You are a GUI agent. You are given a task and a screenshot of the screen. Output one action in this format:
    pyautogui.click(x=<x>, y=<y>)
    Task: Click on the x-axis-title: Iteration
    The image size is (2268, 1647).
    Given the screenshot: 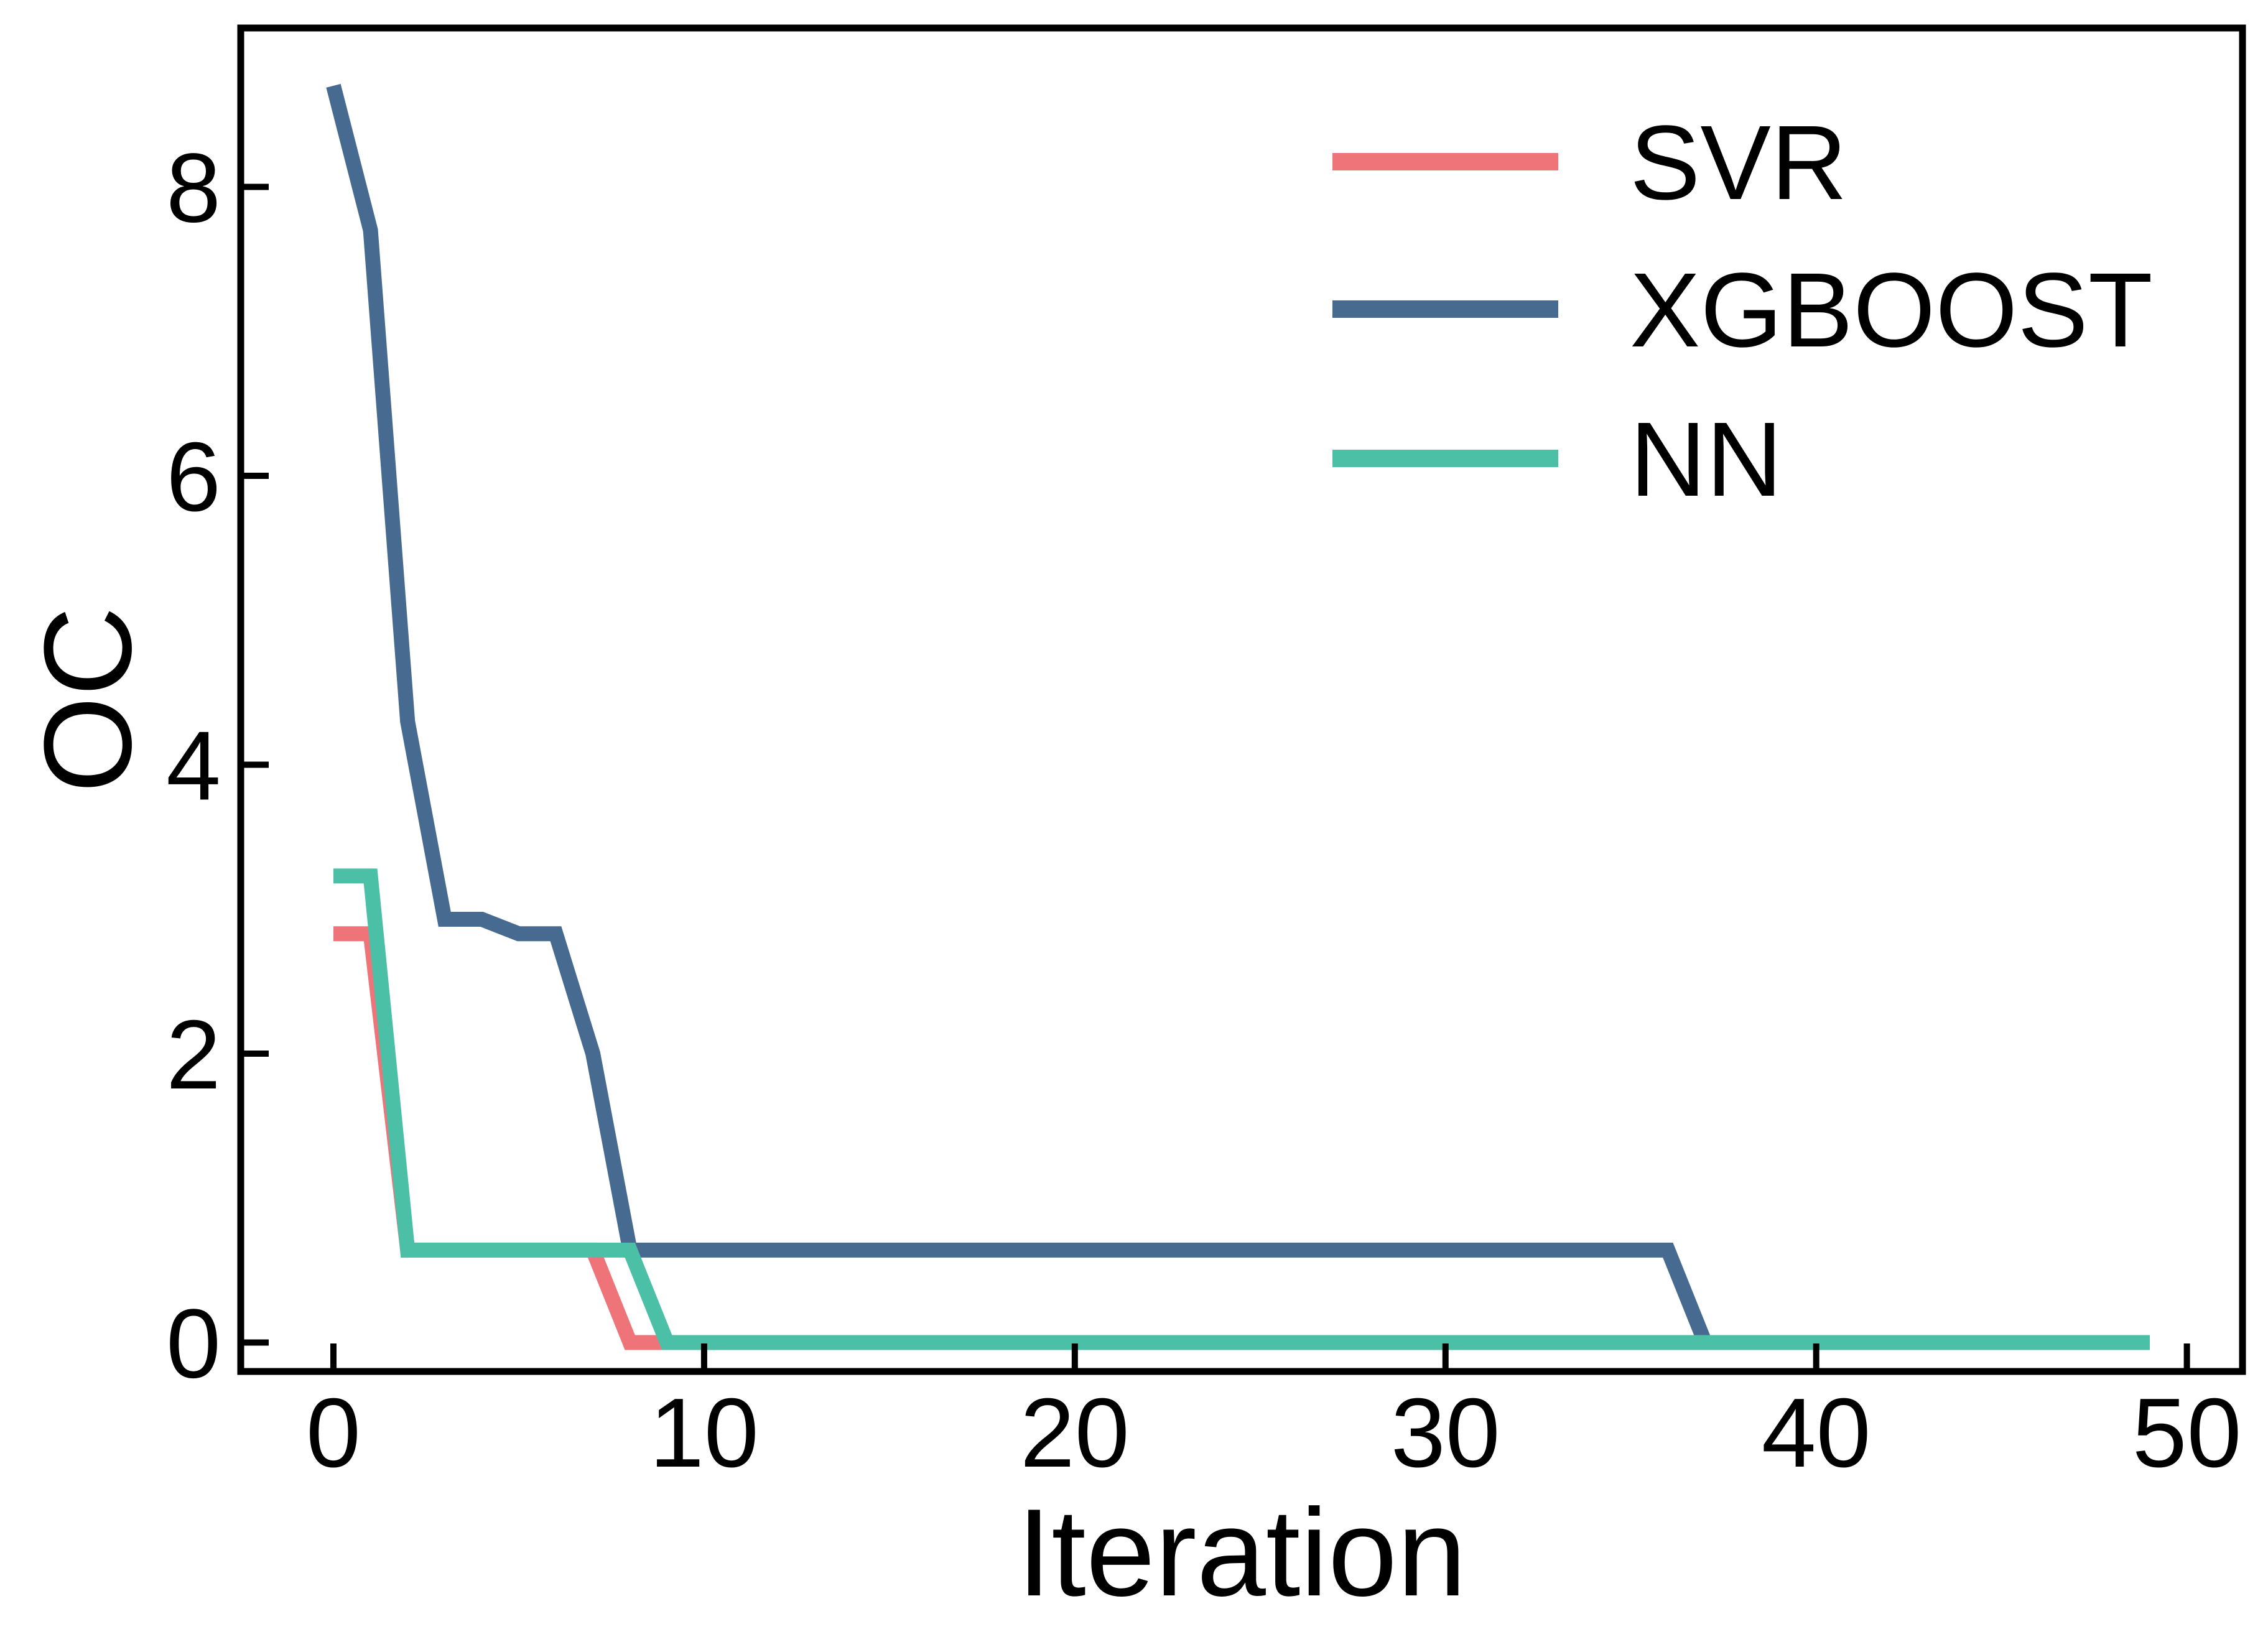 What is the action you would take?
    pyautogui.click(x=1242, y=1553)
    